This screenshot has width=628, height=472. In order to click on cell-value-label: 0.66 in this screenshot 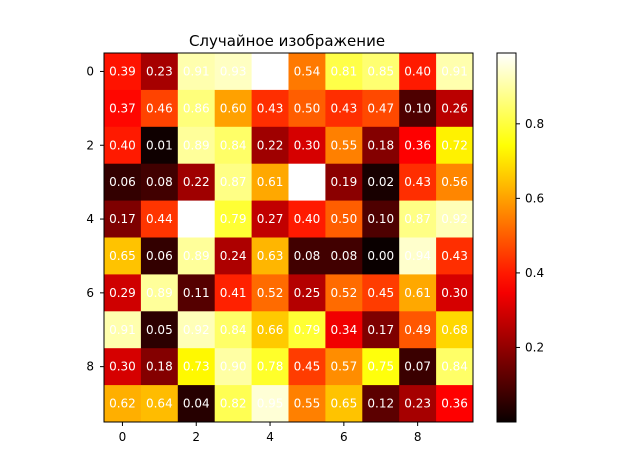, I will do `click(270, 330)`.